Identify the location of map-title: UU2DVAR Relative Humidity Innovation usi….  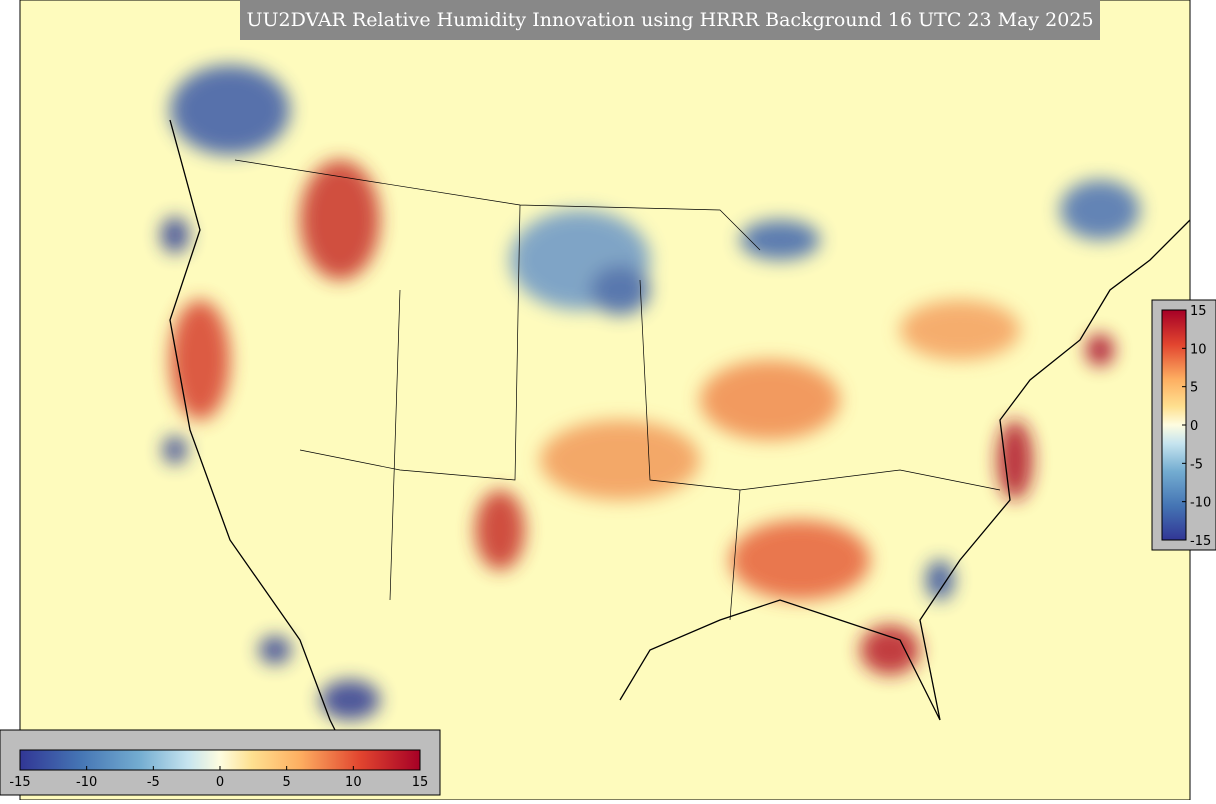
(669, 20).